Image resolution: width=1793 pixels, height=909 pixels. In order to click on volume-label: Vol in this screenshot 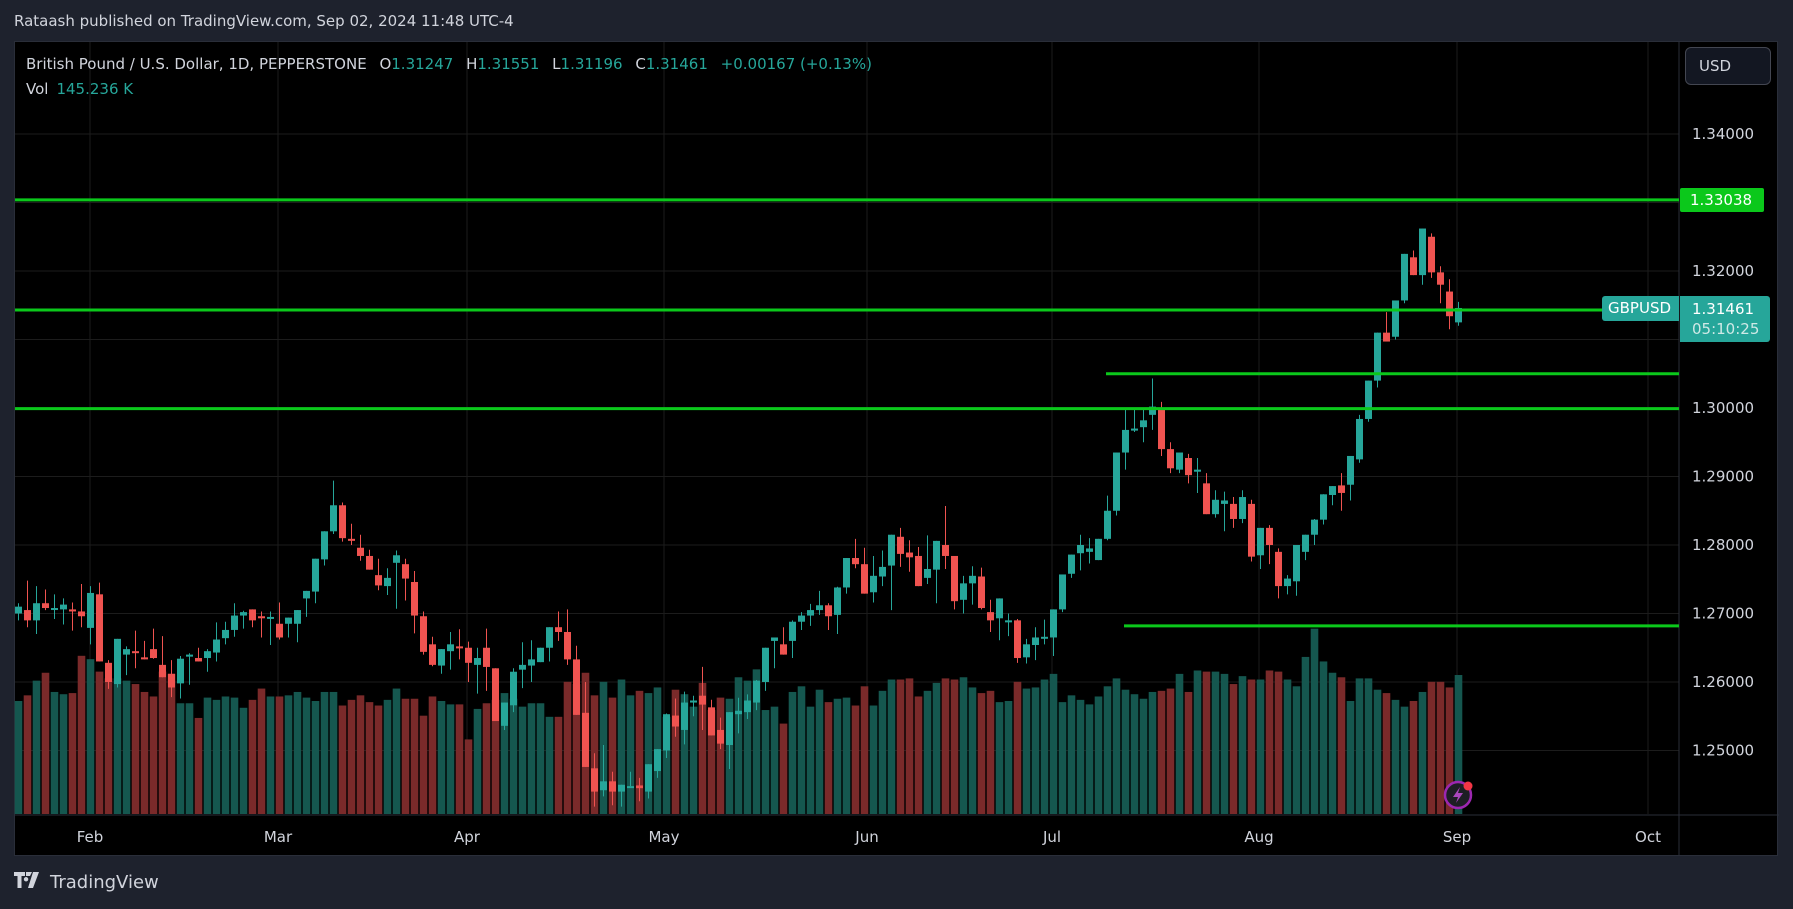, I will do `click(37, 89)`.